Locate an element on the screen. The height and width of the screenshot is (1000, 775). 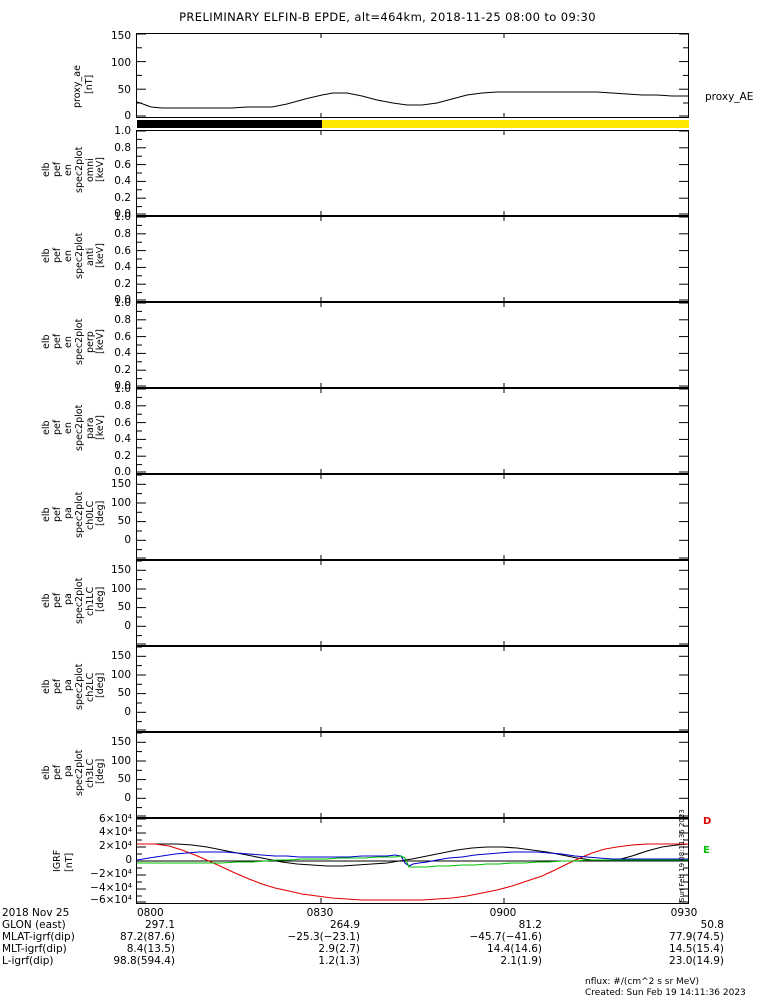
ytick-para-0.8: 0.8 is located at coordinates (122, 406).